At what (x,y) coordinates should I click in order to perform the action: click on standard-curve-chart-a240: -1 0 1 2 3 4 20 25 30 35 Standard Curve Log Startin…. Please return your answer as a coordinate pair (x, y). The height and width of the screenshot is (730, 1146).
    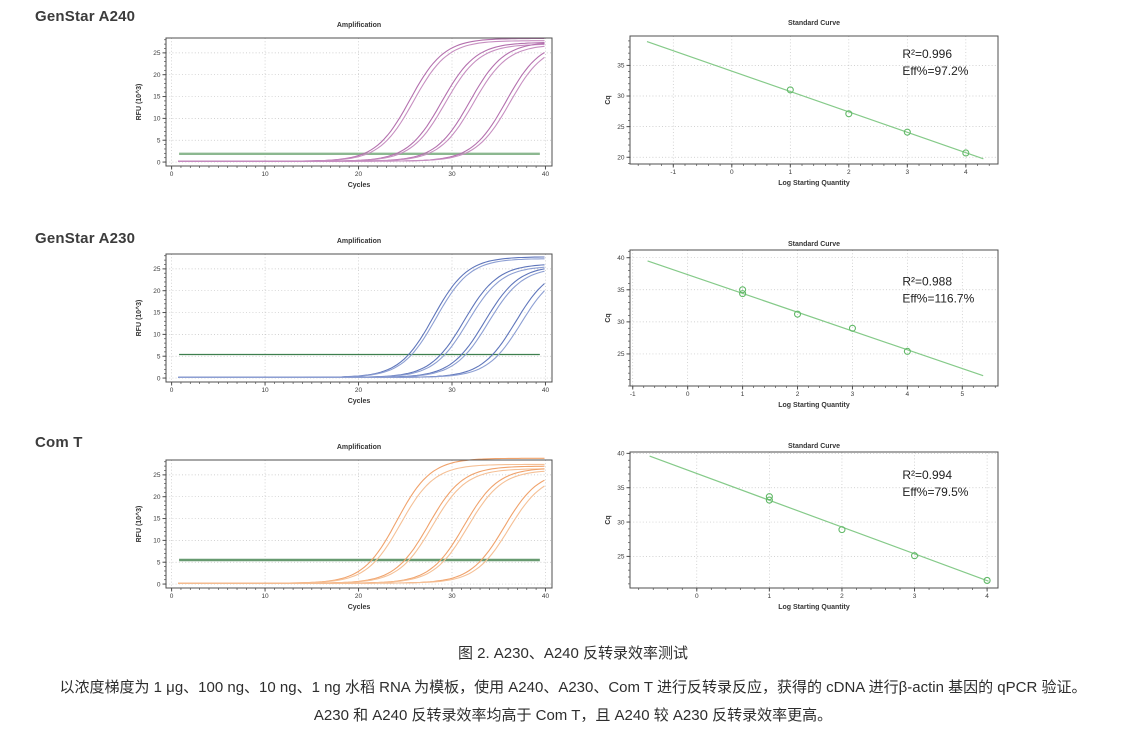
    Looking at the image, I should click on (802, 103).